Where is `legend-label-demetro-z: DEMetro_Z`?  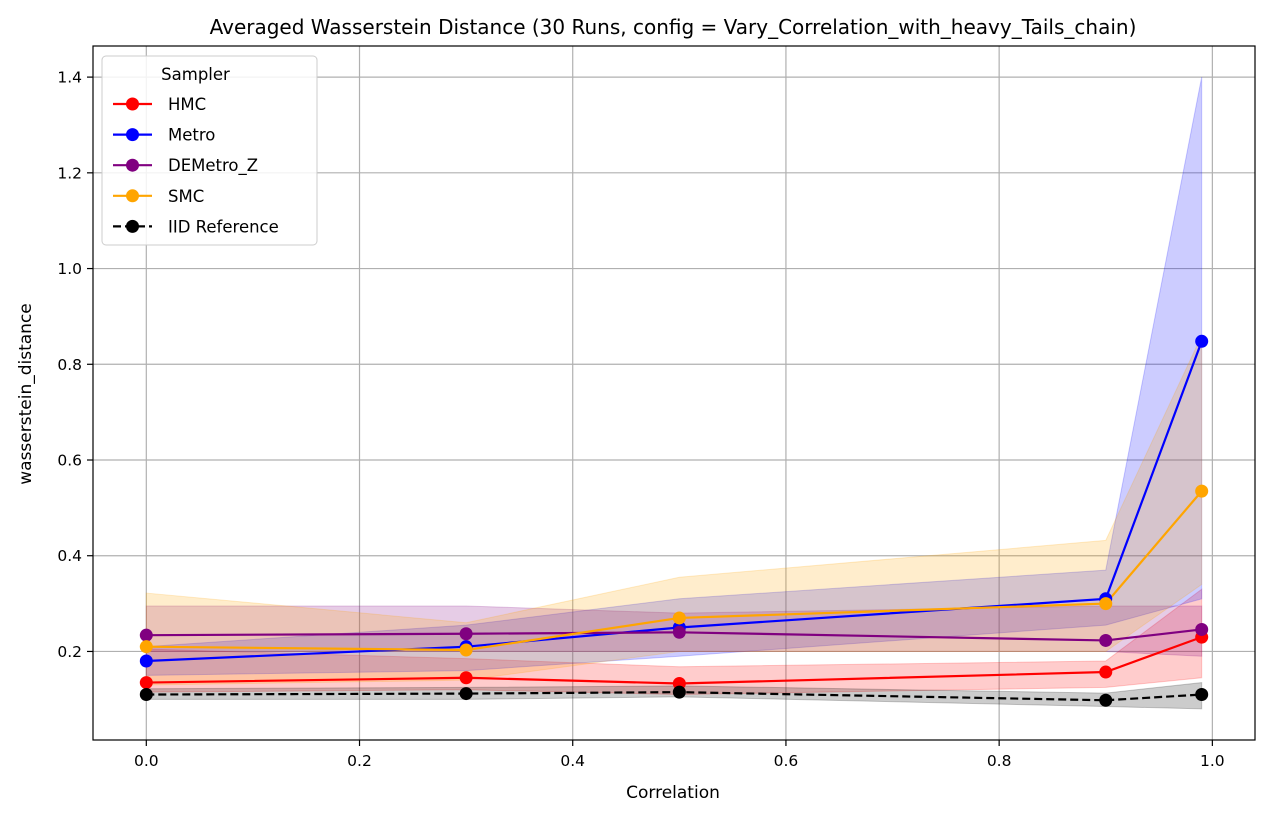
legend-label-demetro-z: DEMetro_Z is located at coordinates (213, 166).